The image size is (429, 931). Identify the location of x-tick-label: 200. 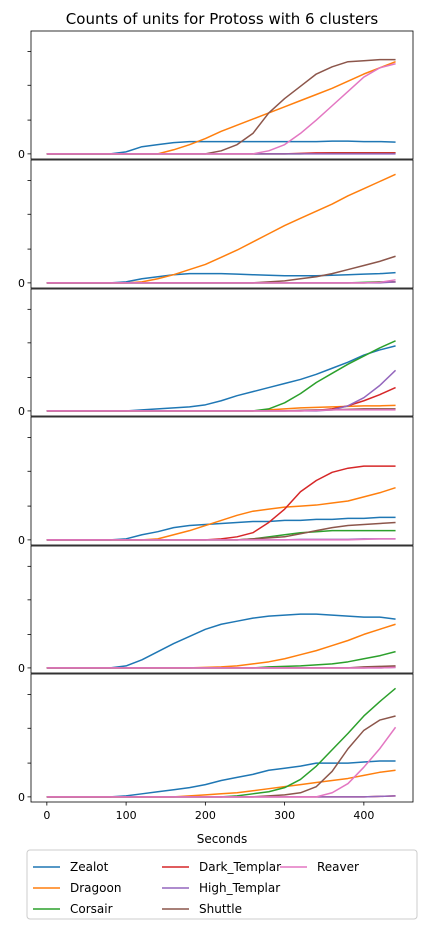
(205, 815).